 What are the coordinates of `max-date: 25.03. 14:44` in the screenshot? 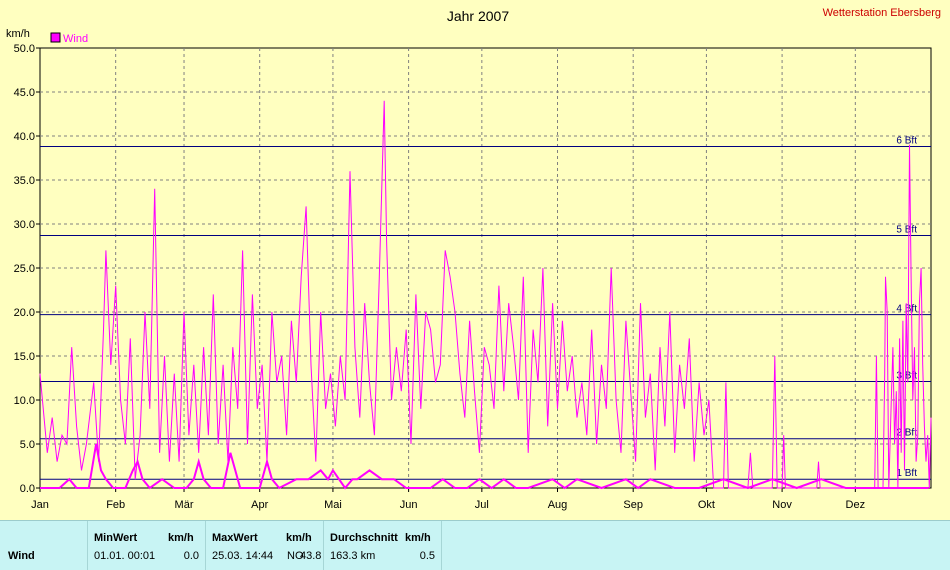 It's located at (243, 556).